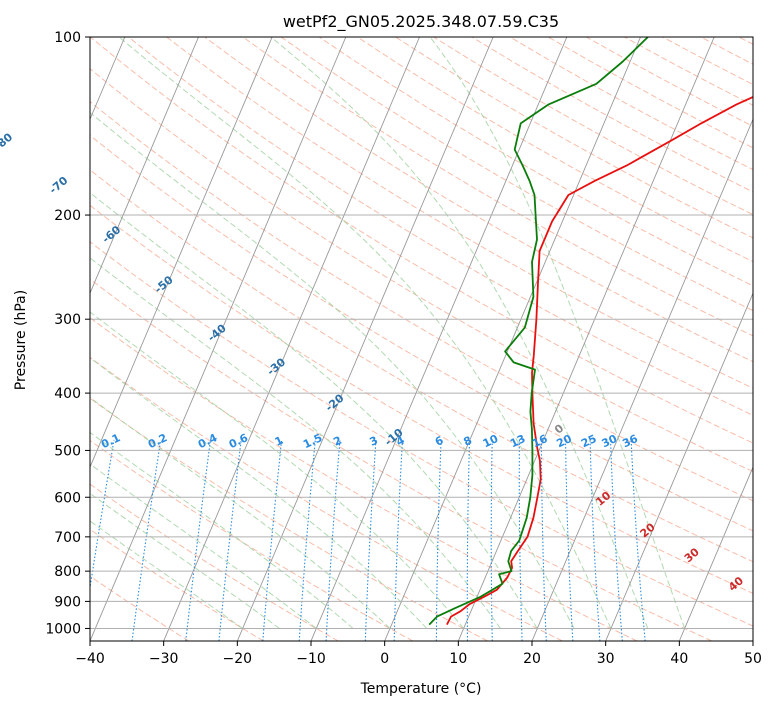  Describe the element at coordinates (603, 499) in the screenshot. I see `theta-label: 10` at that location.